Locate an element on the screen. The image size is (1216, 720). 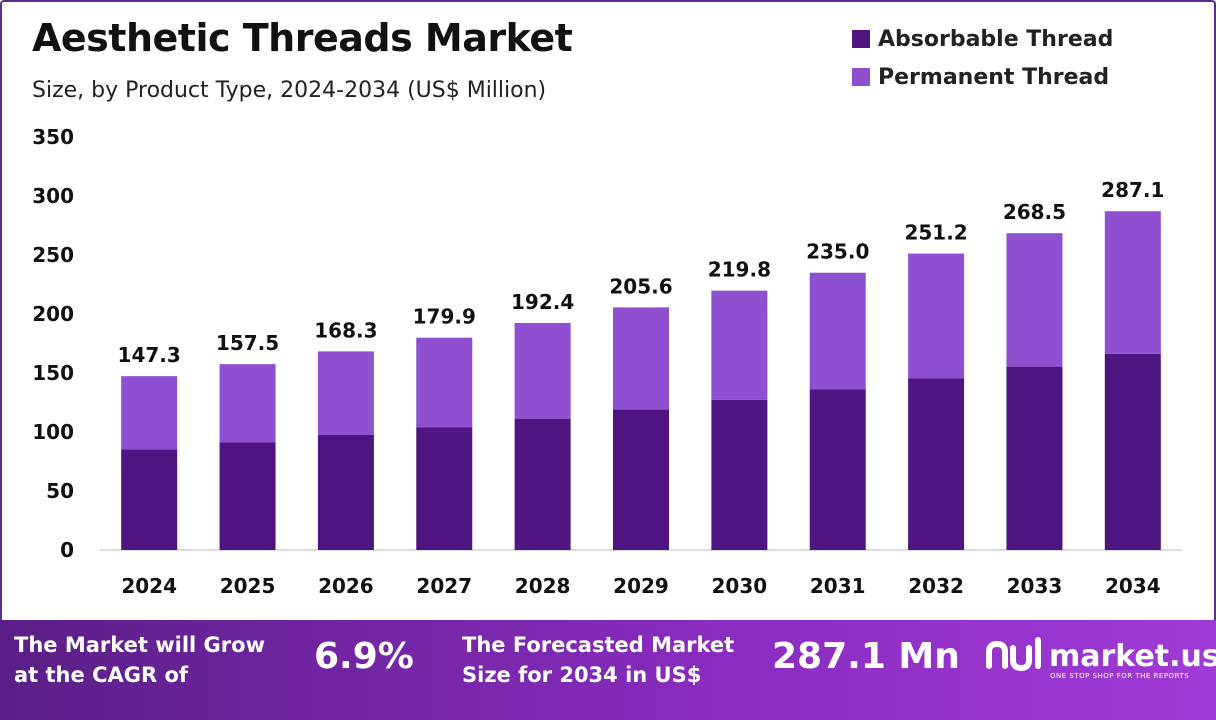
bar-total-label: 287.1 is located at coordinates (1132, 190).